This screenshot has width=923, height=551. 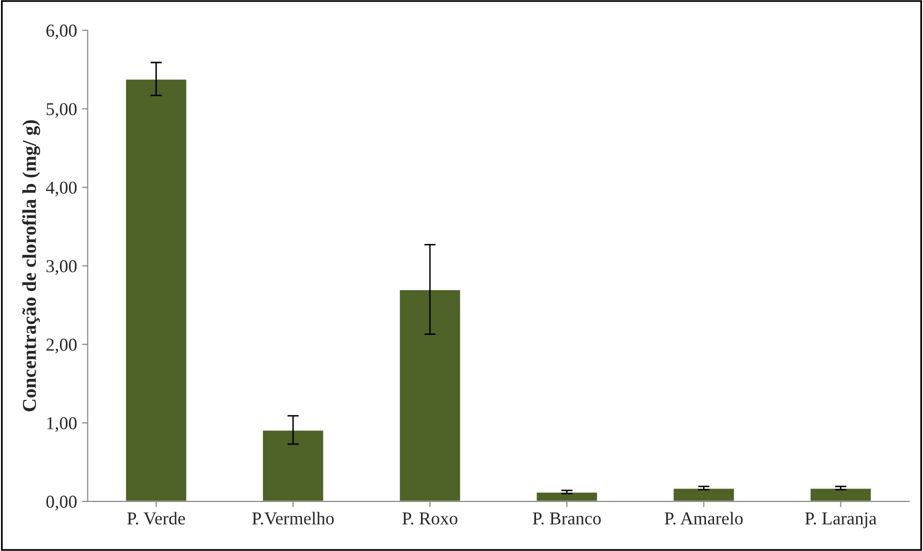 What do you see at coordinates (61, 189) in the screenshot?
I see `y-tick-label: 4,00` at bounding box center [61, 189].